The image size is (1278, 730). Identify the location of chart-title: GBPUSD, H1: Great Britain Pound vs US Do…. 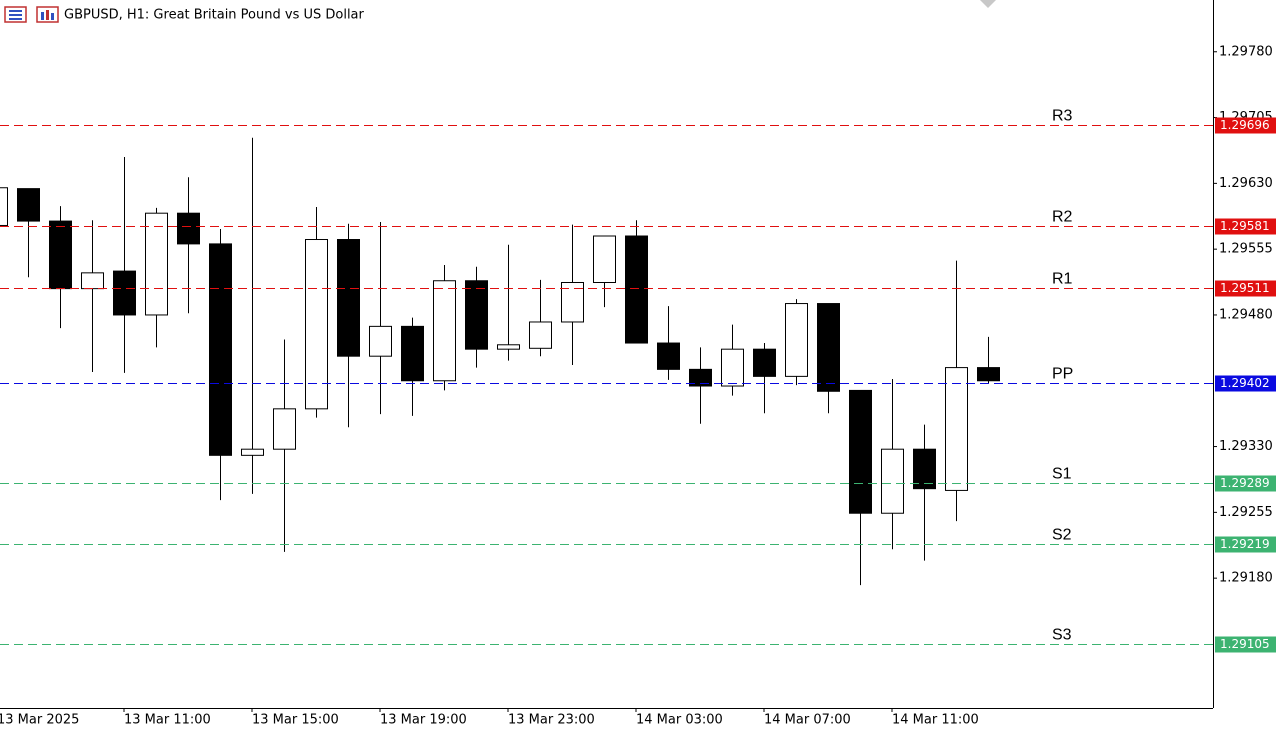
(214, 15).